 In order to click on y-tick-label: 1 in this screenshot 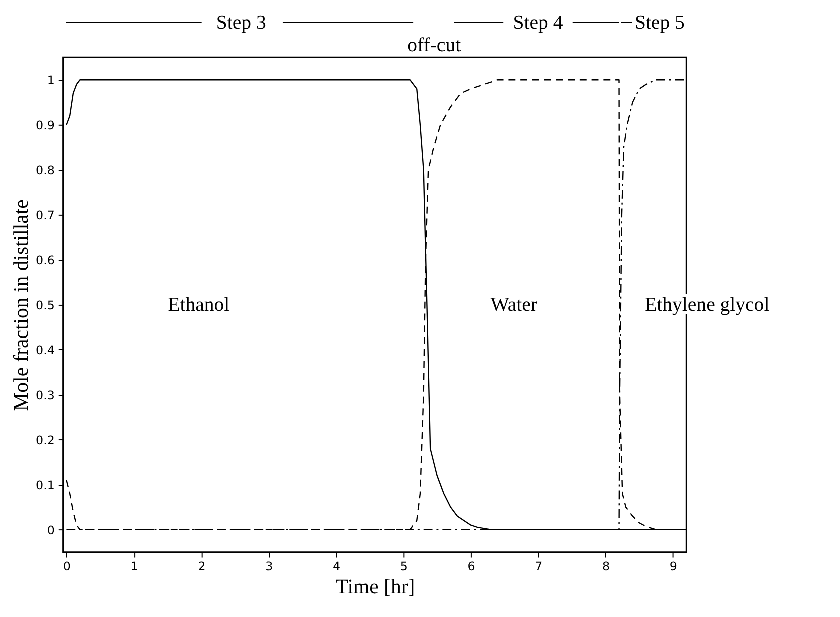, I will do `click(51, 81)`.